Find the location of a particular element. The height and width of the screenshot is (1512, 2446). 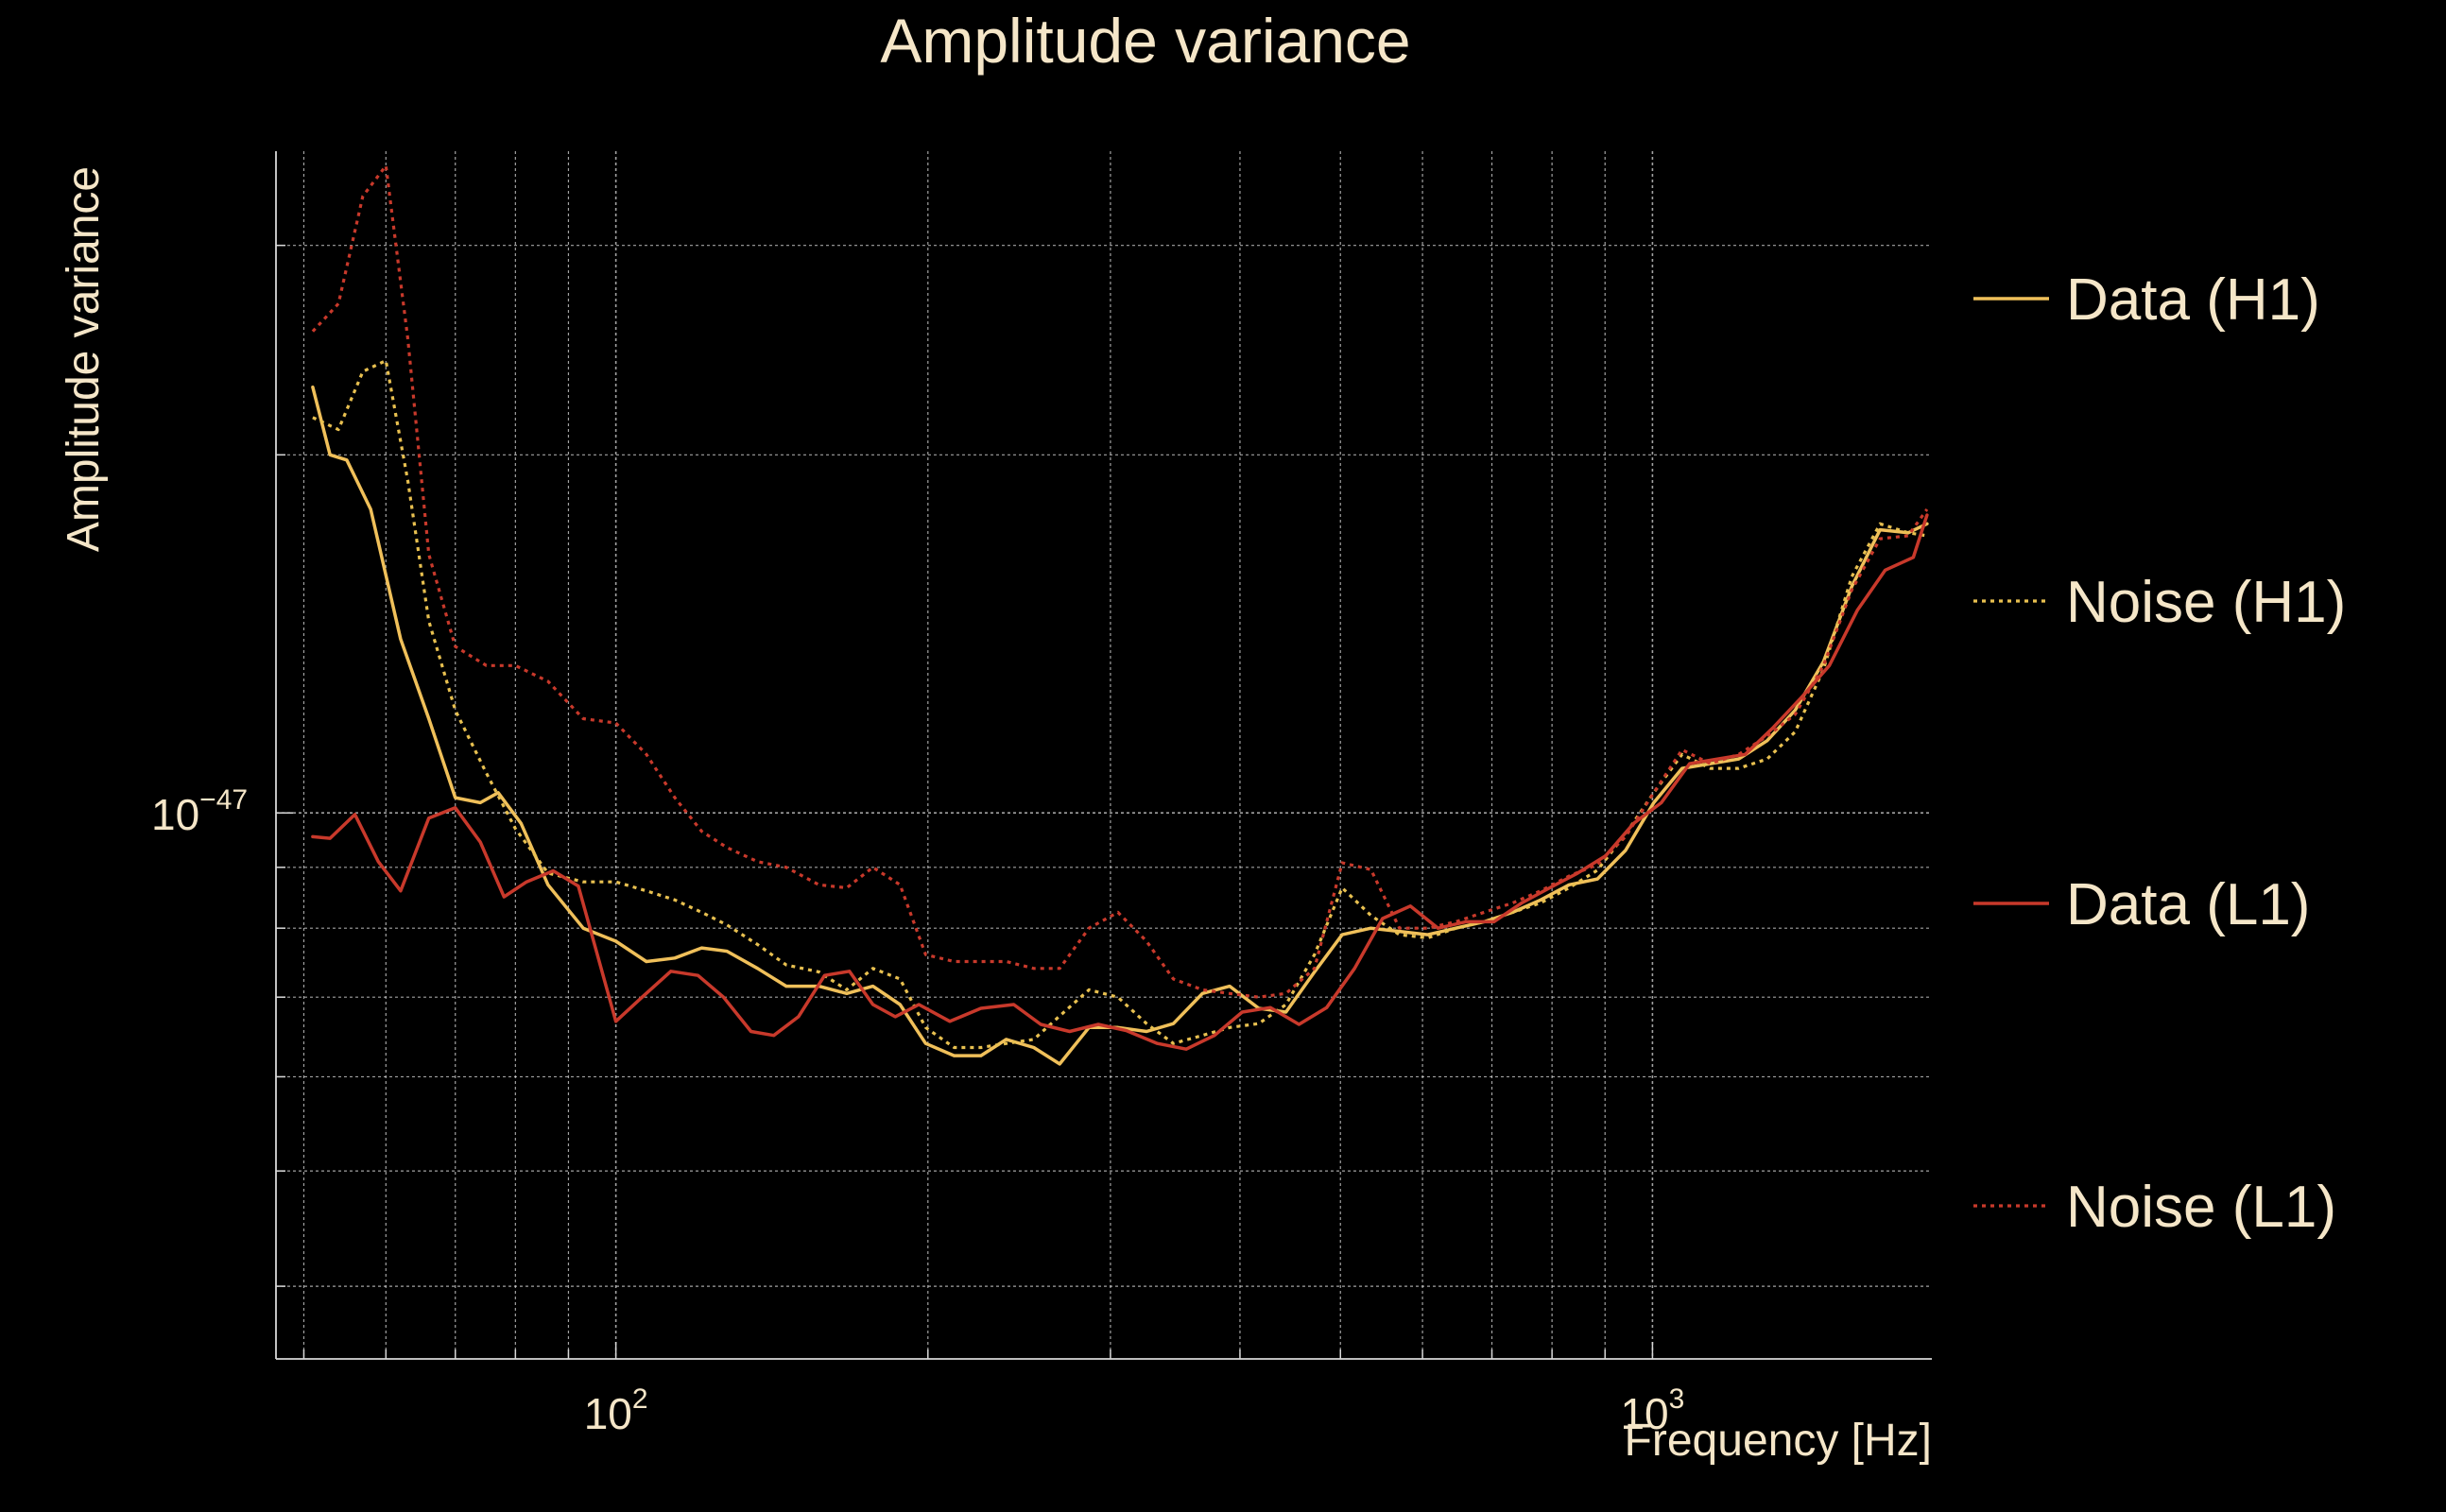

x-tick-label: 10³ is located at coordinates (1652, 1410).